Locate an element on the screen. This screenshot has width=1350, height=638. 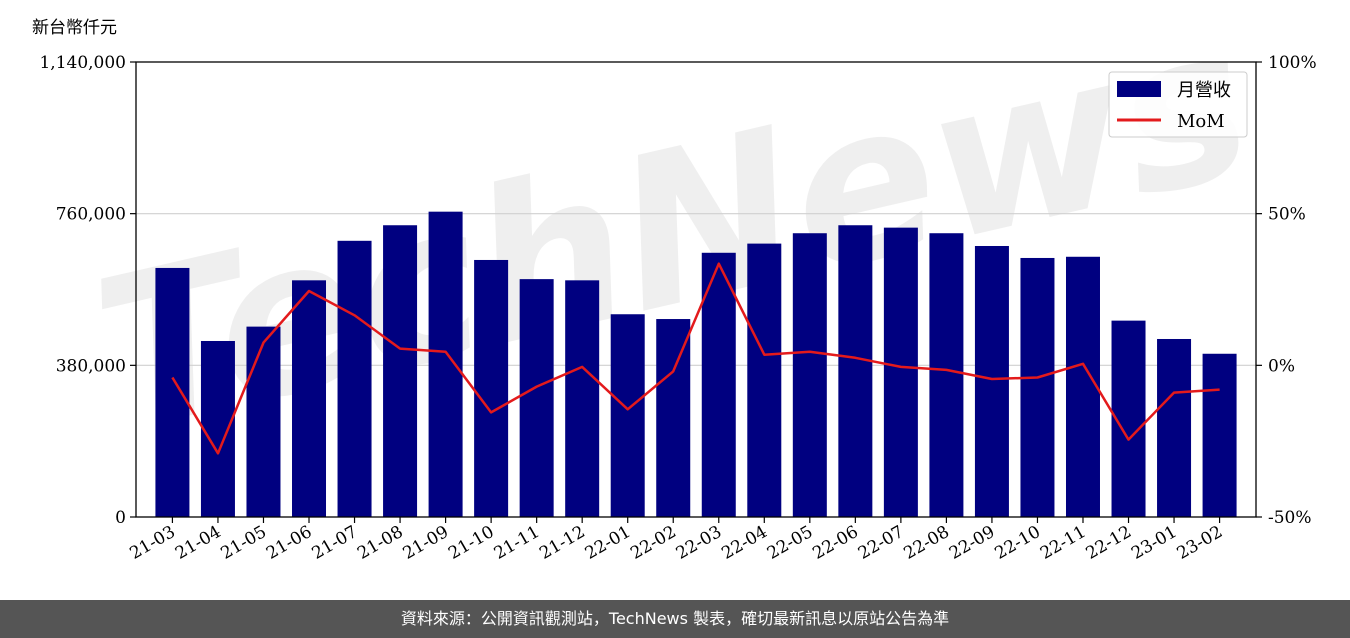
x-tick-label: 21-06 is located at coordinates (289, 543).